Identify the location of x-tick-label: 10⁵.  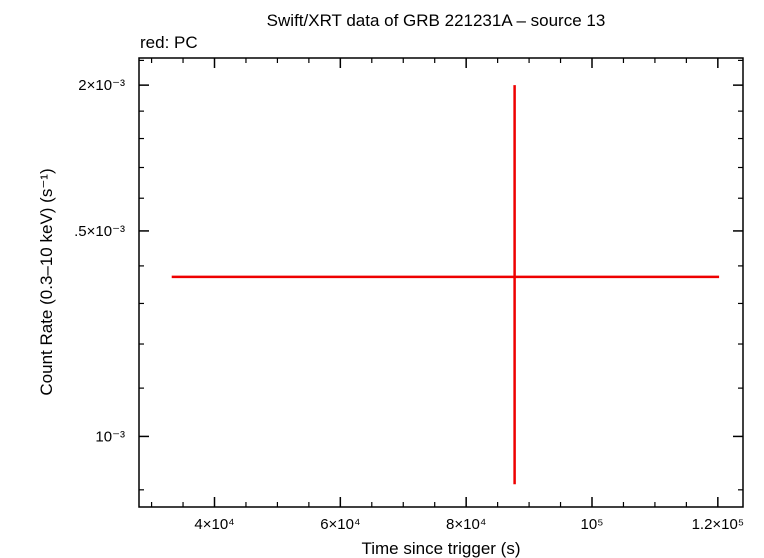
(592, 524).